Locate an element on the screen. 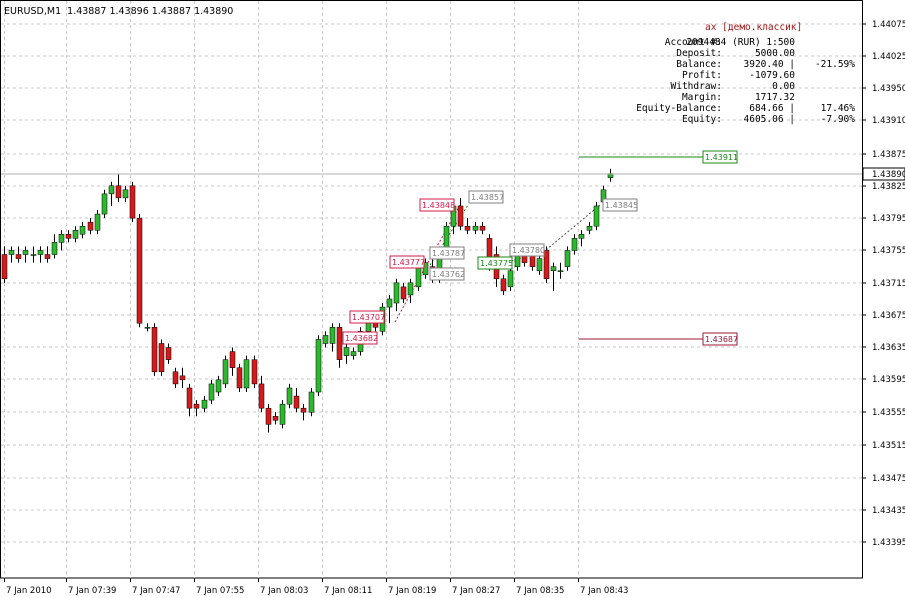 Image resolution: width=905 pixels, height=598 pixels. trade-label-text: 1.43777 is located at coordinates (408, 262).